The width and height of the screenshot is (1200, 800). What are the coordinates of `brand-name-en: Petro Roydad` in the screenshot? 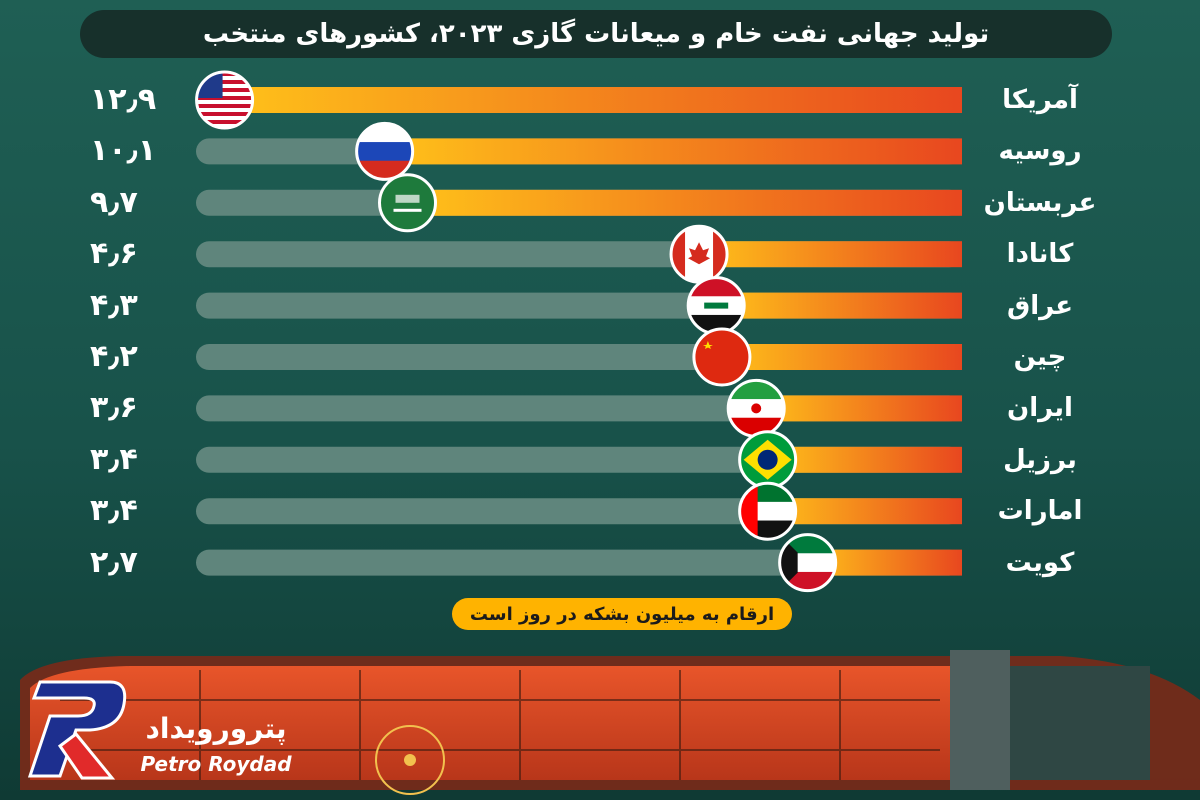 It's located at (216, 764).